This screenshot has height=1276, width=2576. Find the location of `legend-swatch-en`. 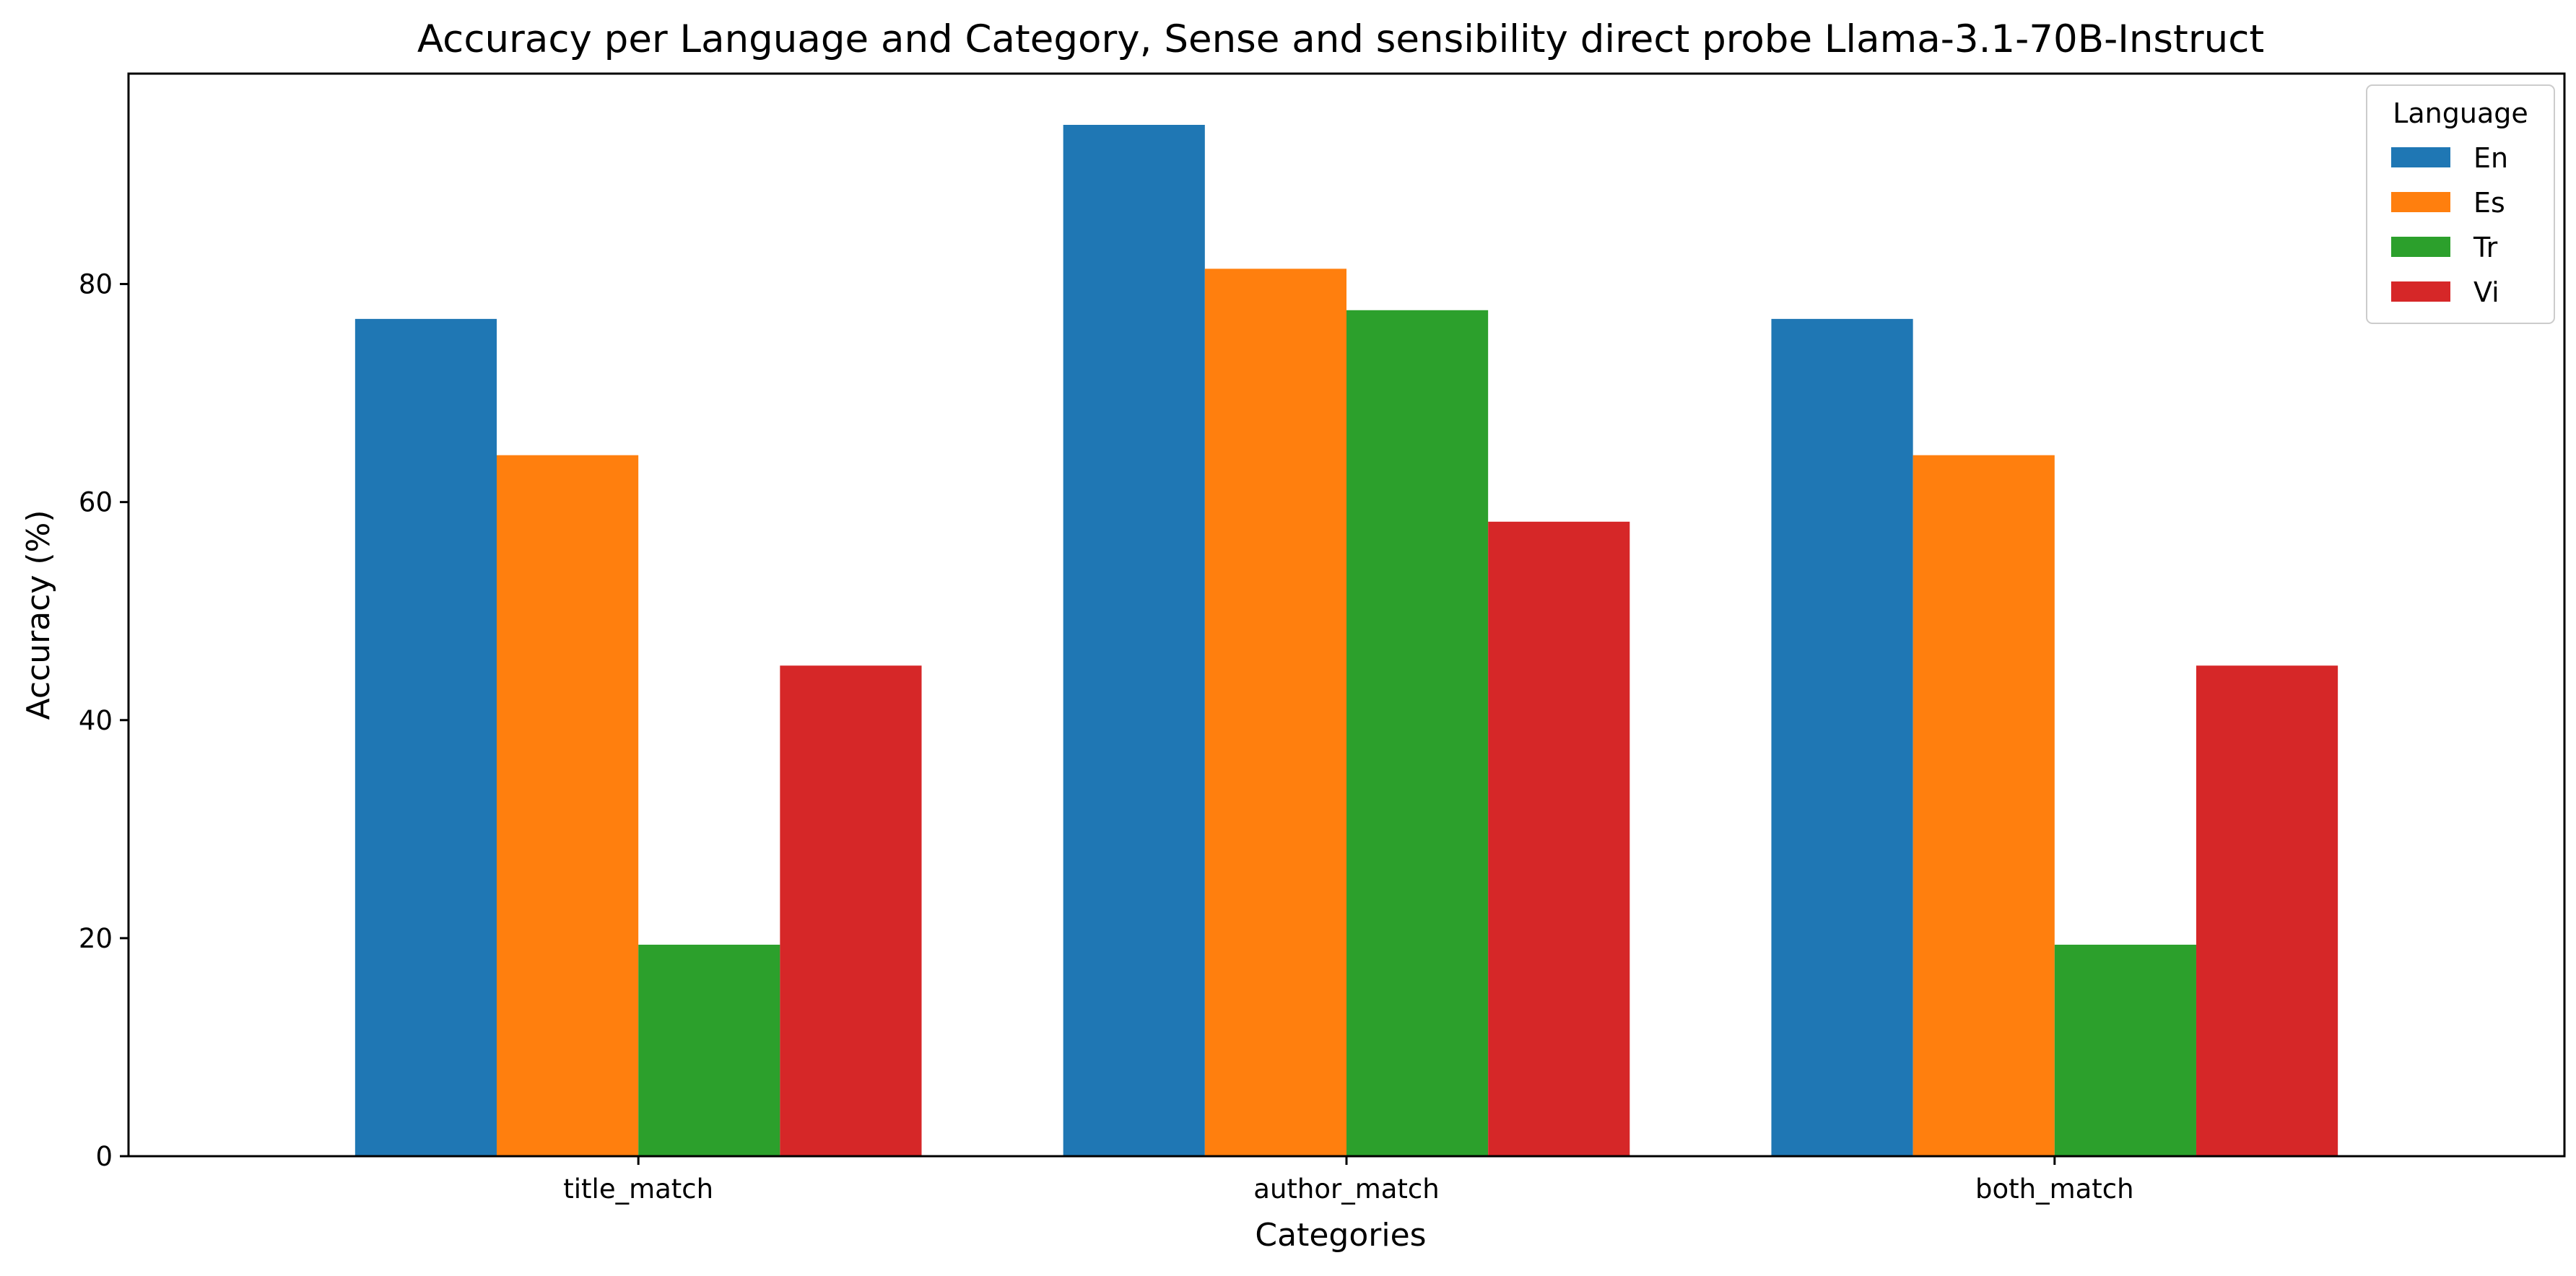

legend-swatch-en is located at coordinates (2420, 157).